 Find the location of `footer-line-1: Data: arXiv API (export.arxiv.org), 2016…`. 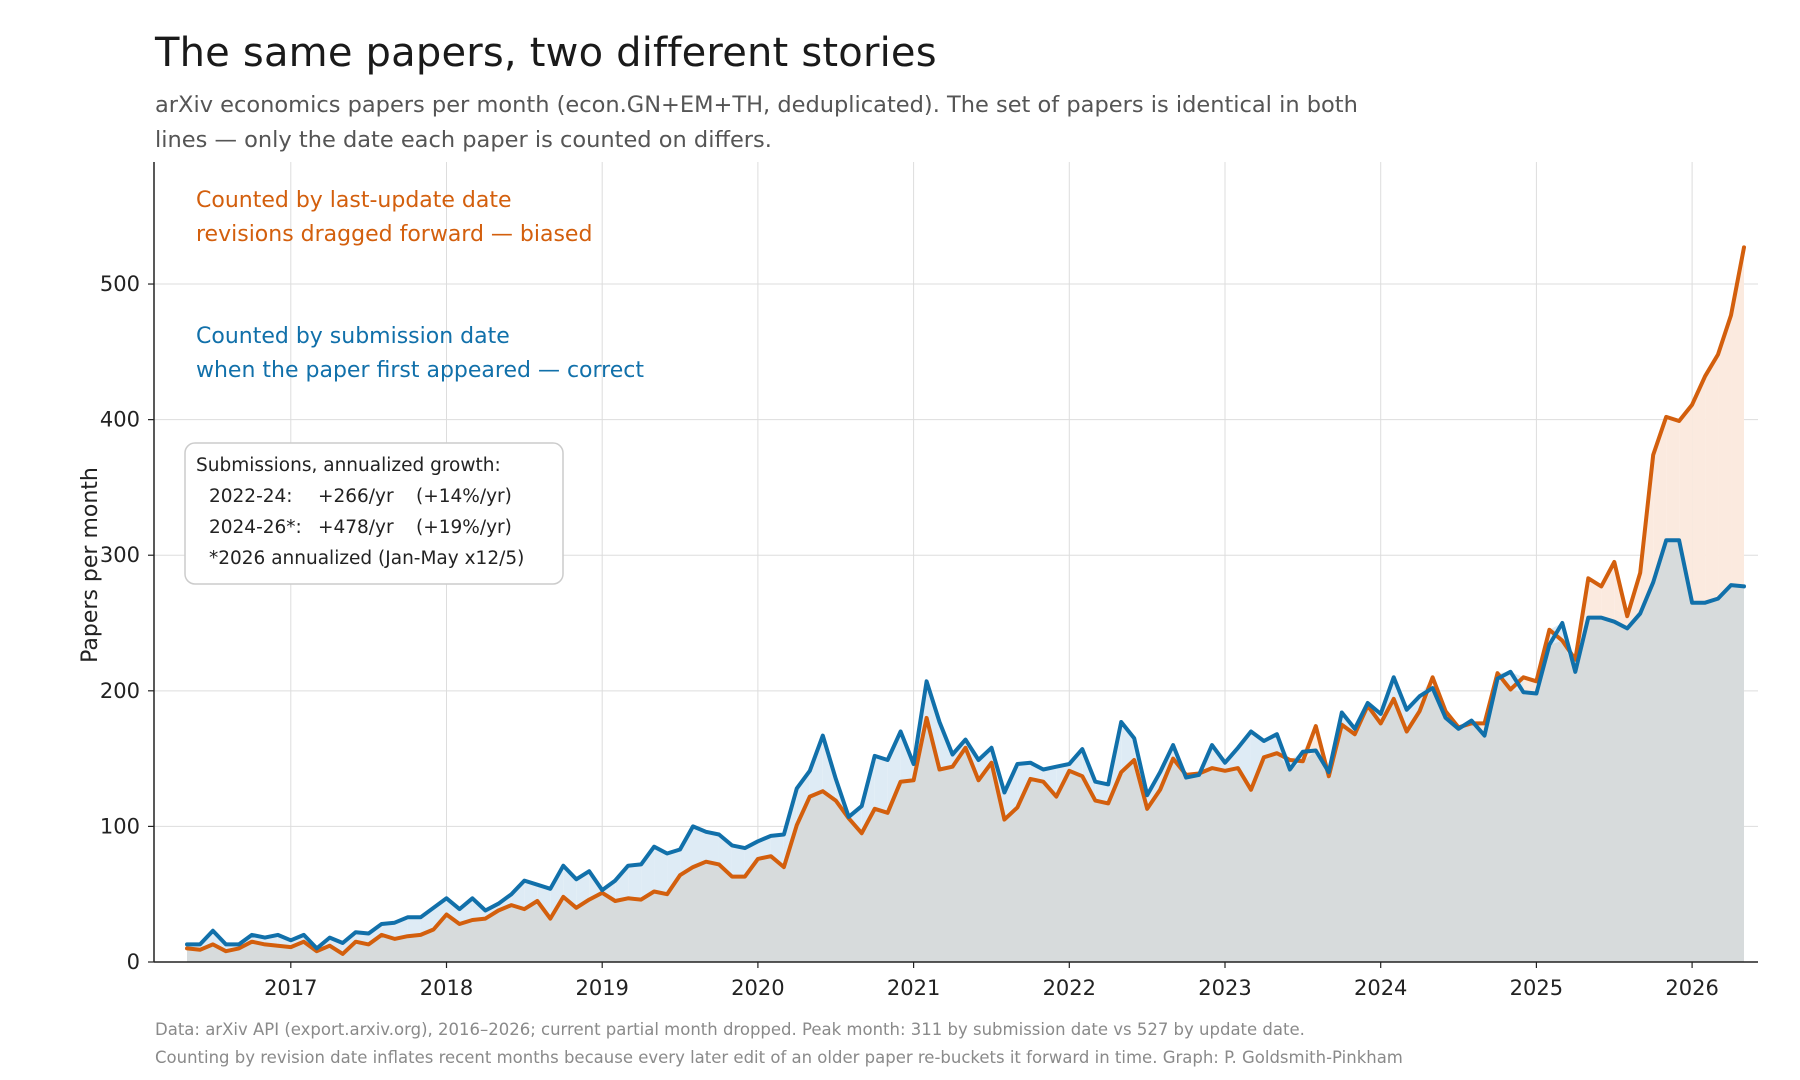

footer-line-1: Data: arXiv API (export.arxiv.org), 2016… is located at coordinates (730, 1029).